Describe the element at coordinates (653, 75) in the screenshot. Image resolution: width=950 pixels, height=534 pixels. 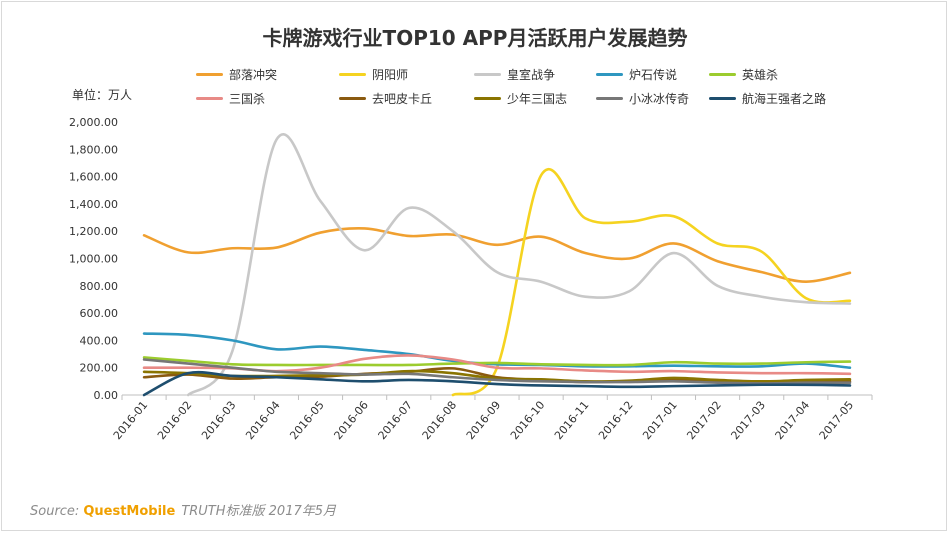
I see `legend-label: 炉石传说` at that location.